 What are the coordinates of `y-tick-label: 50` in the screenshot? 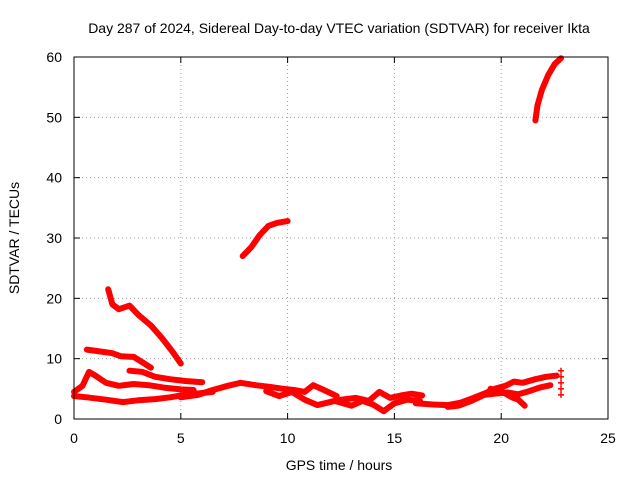 It's located at (54, 117).